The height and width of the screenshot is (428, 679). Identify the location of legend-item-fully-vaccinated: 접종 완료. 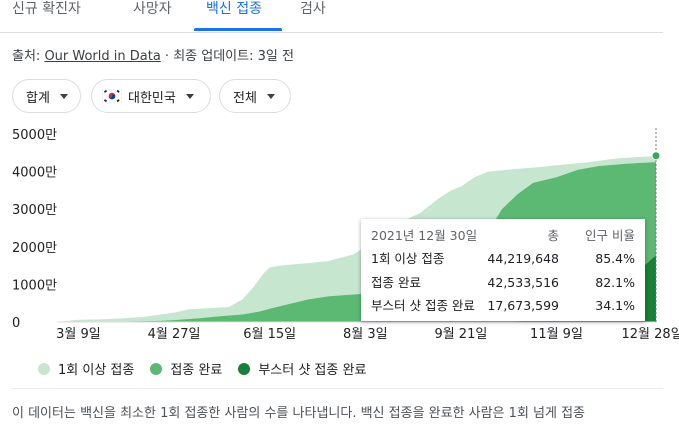
(186, 368).